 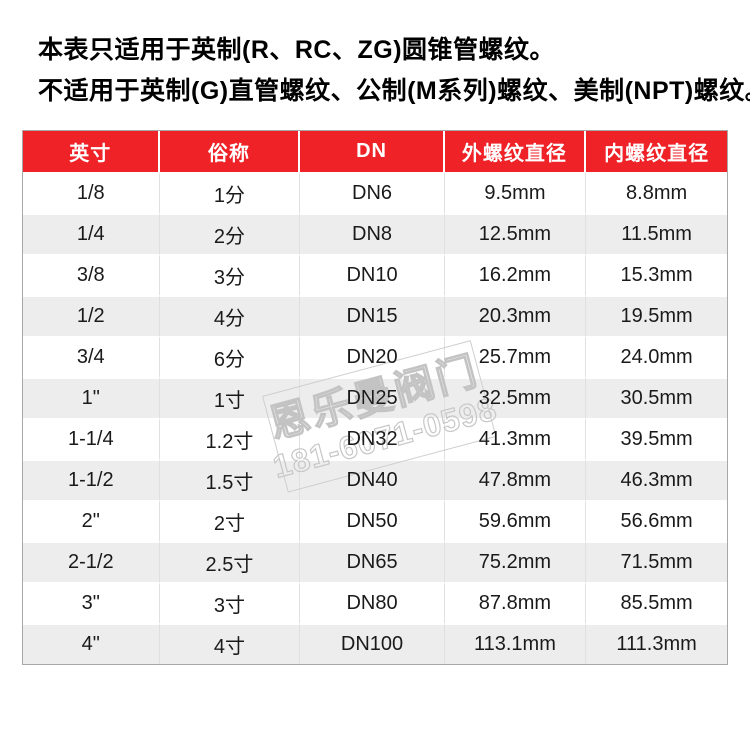 I want to click on table-row: 1/8 1分 DN6 9.5mm 8.8mm, so click(x=375, y=192).